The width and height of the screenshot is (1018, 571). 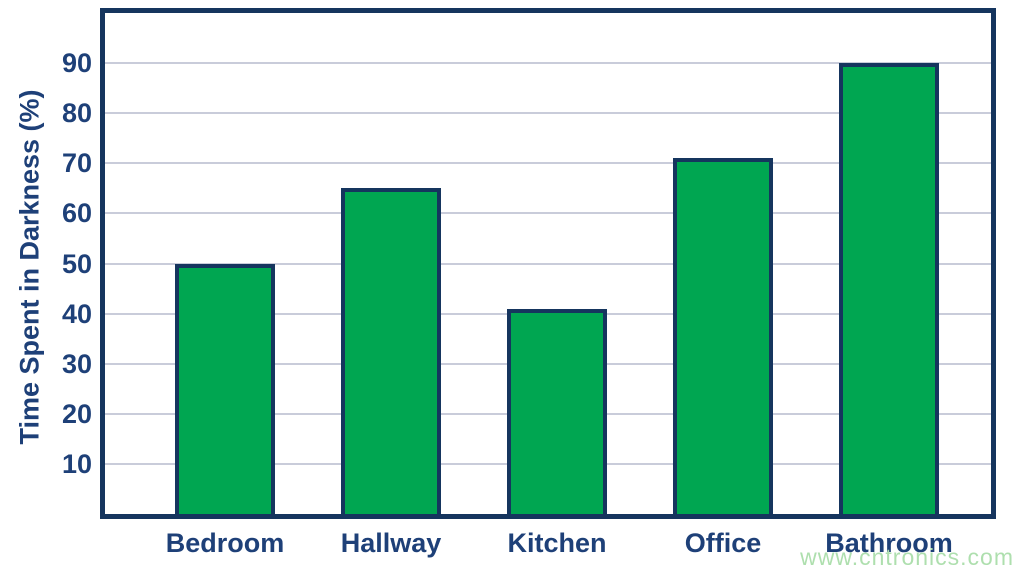 What do you see at coordinates (889, 543) in the screenshot?
I see `x-axis-label-bathroom: Bathroom` at bounding box center [889, 543].